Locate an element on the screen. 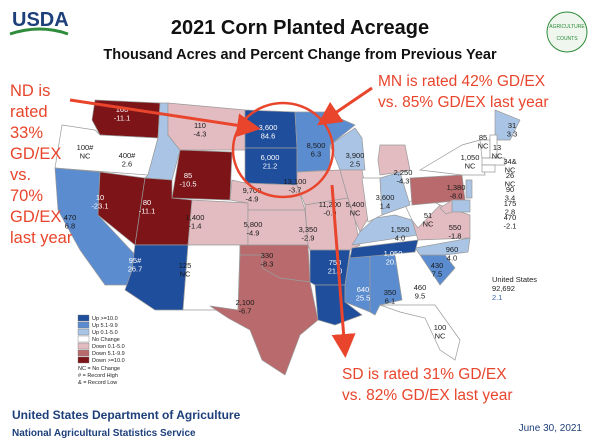  state-amount: 110 is located at coordinates (200, 125).